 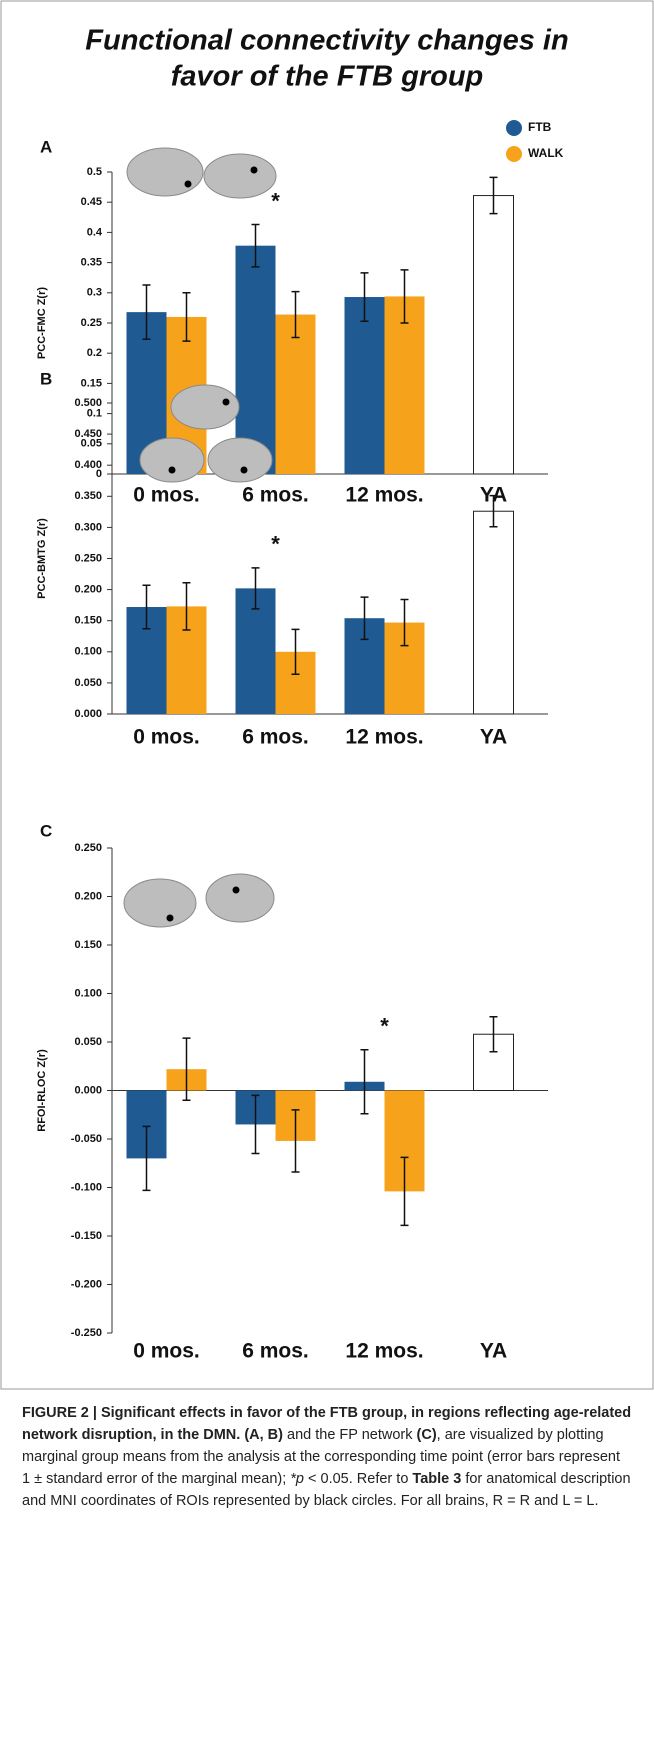 What do you see at coordinates (358, 1479) in the screenshot?
I see `caption-text: < 0.05. Refer to` at bounding box center [358, 1479].